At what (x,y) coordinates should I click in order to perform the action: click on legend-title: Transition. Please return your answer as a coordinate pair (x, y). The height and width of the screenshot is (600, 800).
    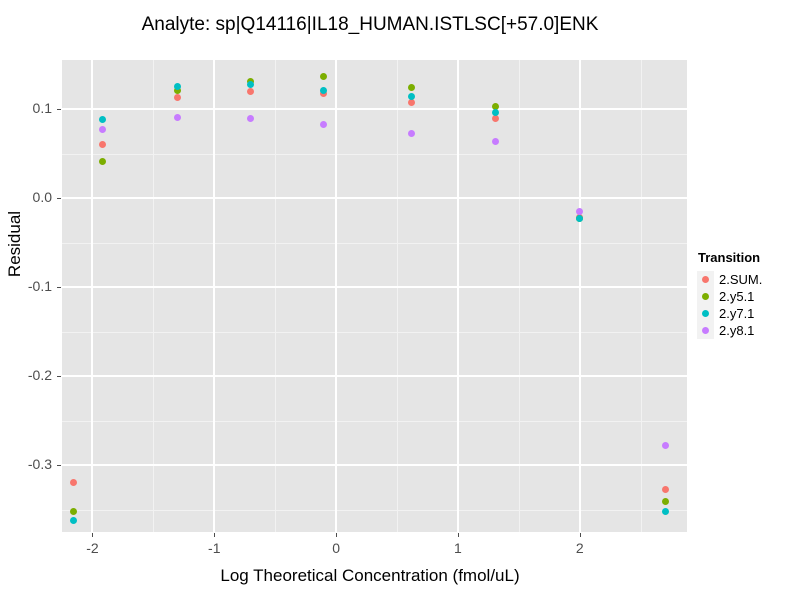
    Looking at the image, I should click on (729, 257).